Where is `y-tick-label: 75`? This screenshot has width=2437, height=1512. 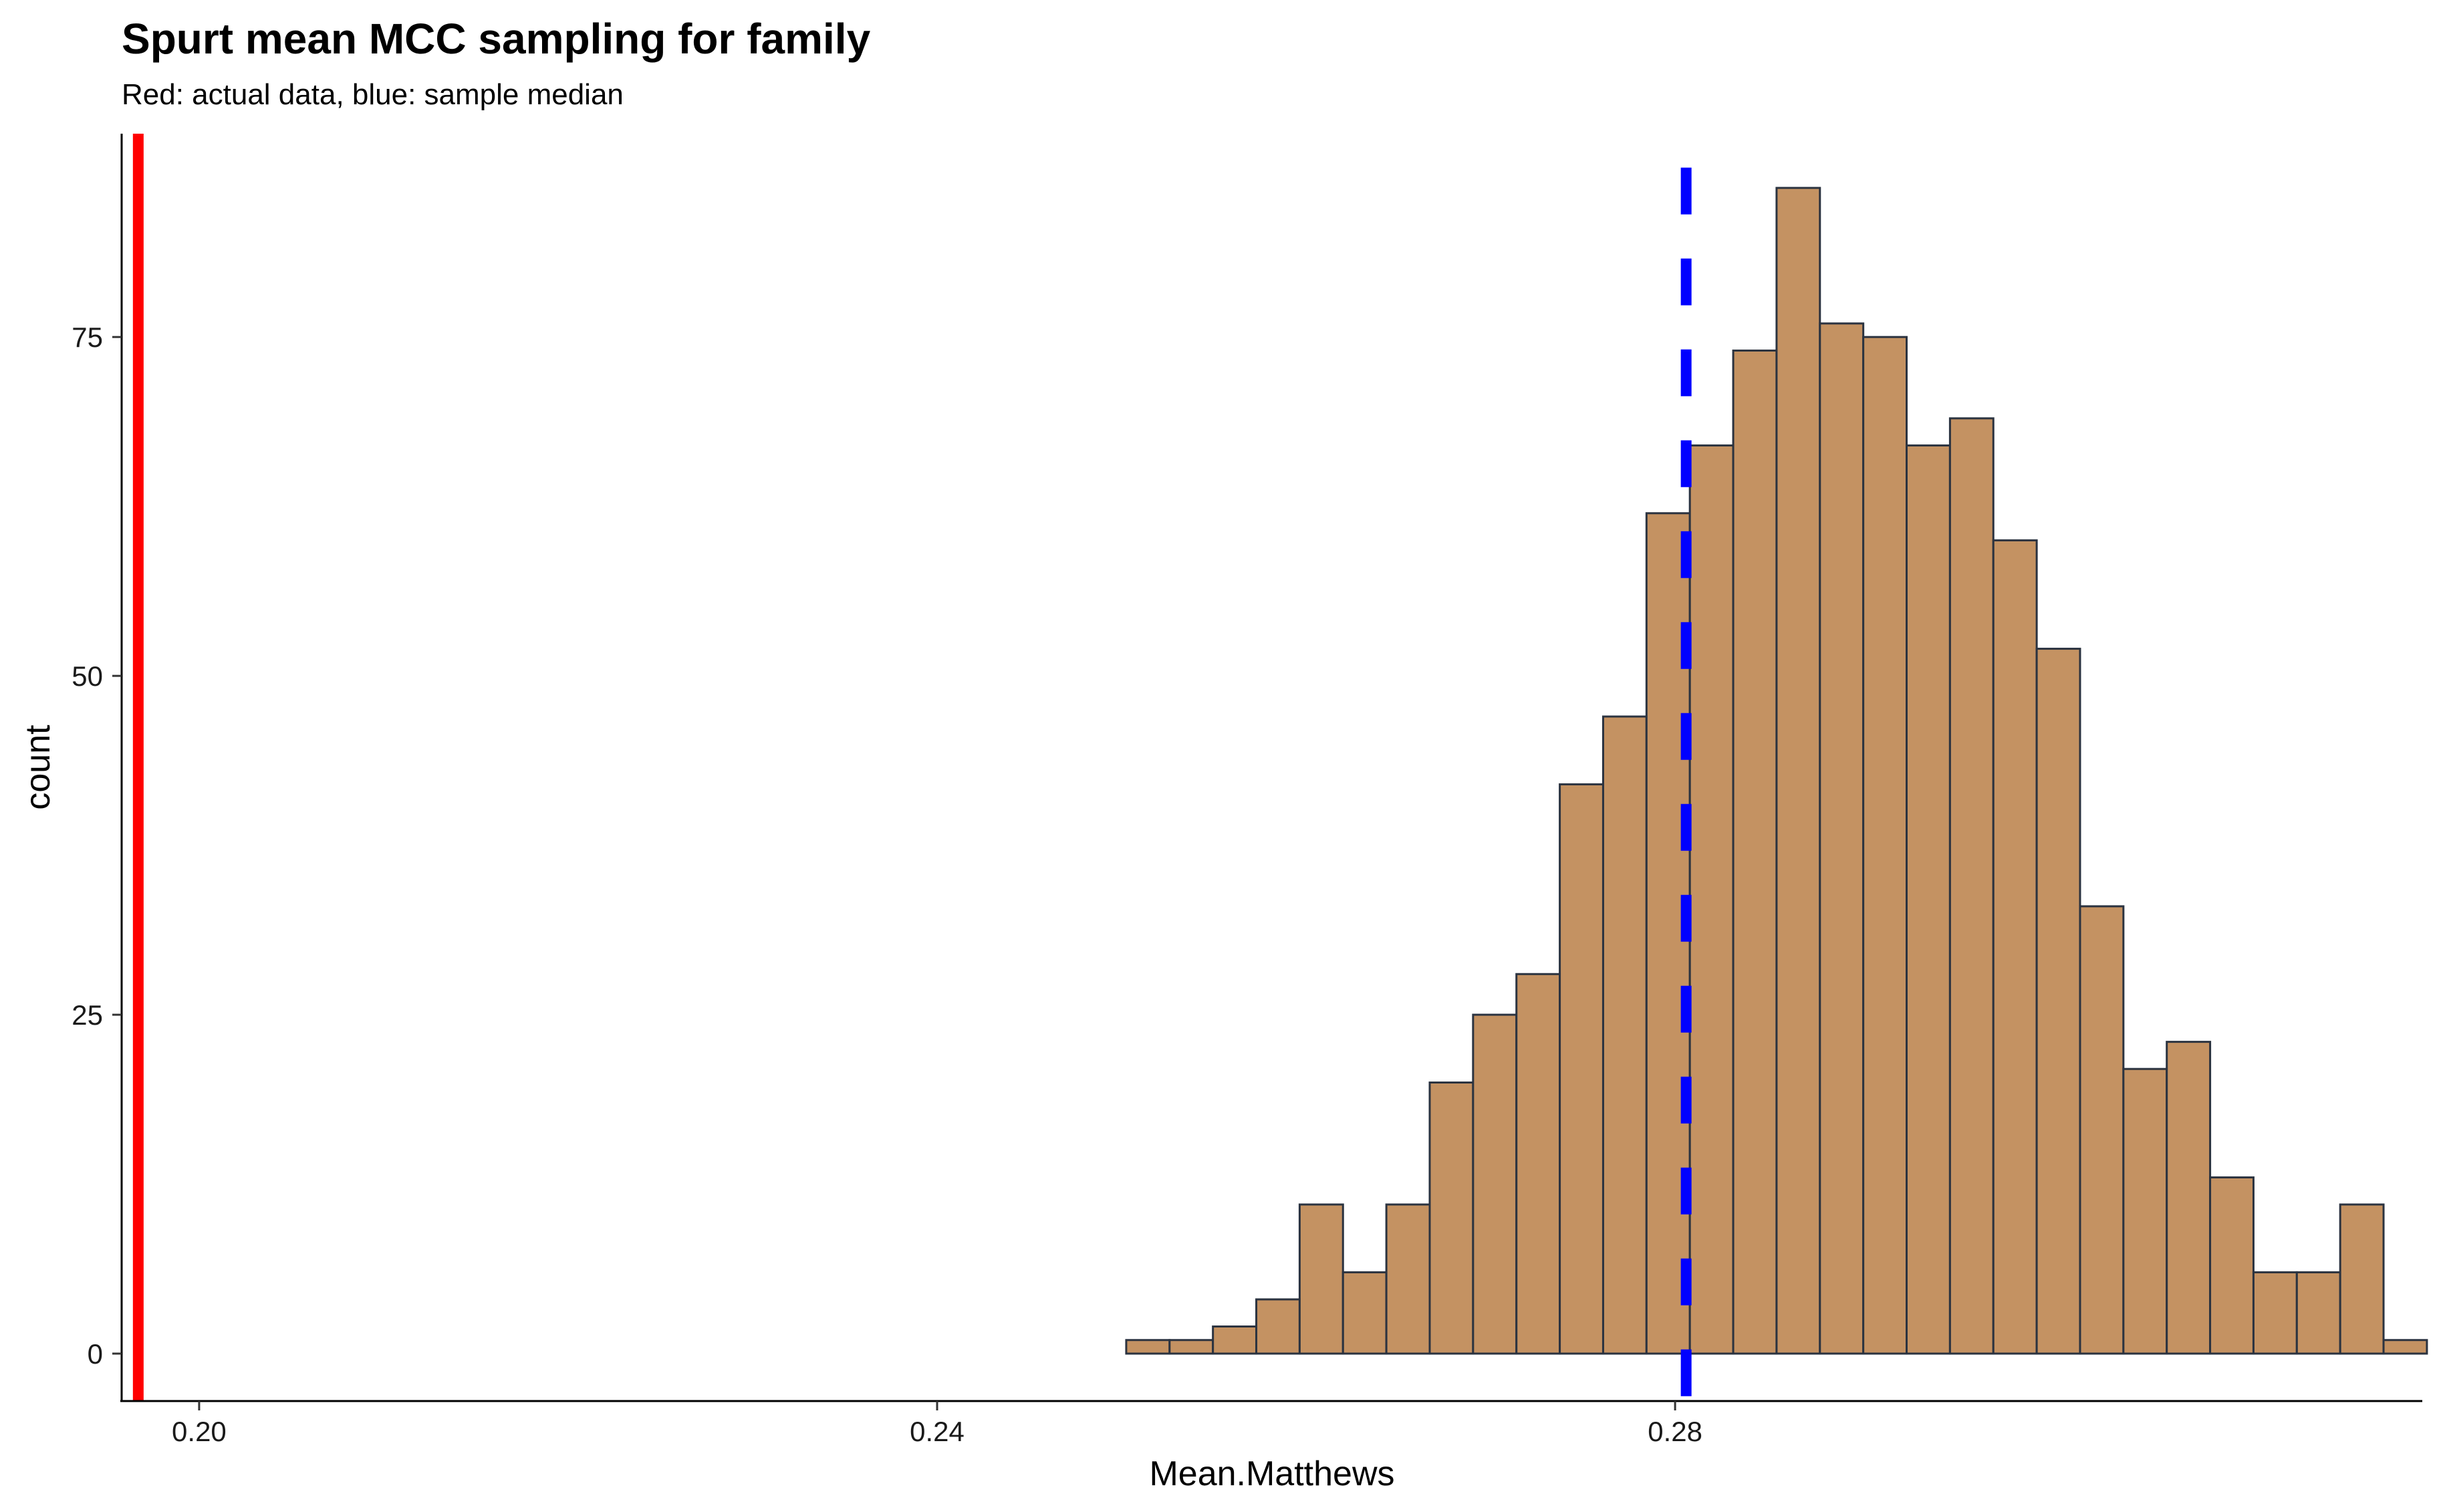 y-tick-label: 75 is located at coordinates (87, 337).